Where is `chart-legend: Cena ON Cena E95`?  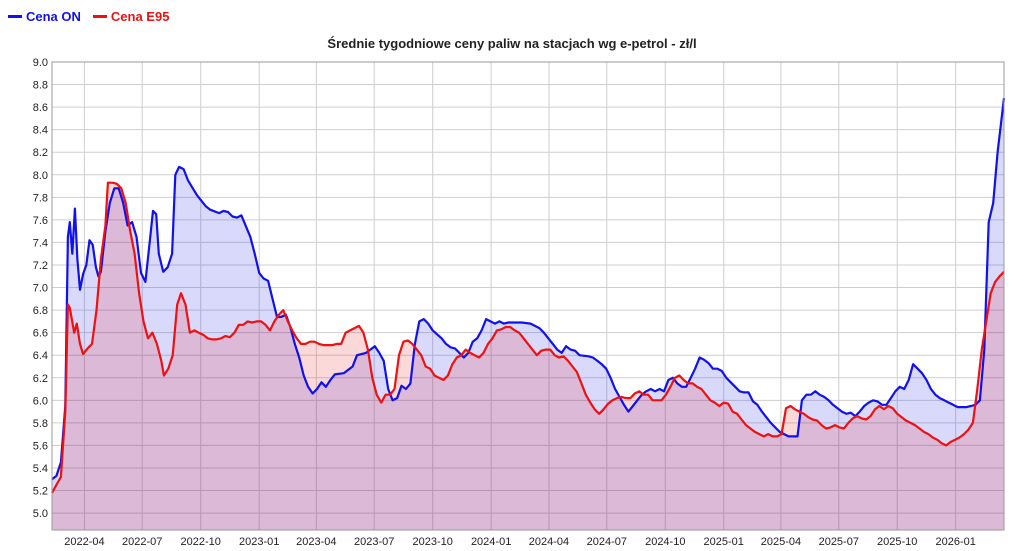 chart-legend: Cena ON Cena E95 is located at coordinates (88, 16).